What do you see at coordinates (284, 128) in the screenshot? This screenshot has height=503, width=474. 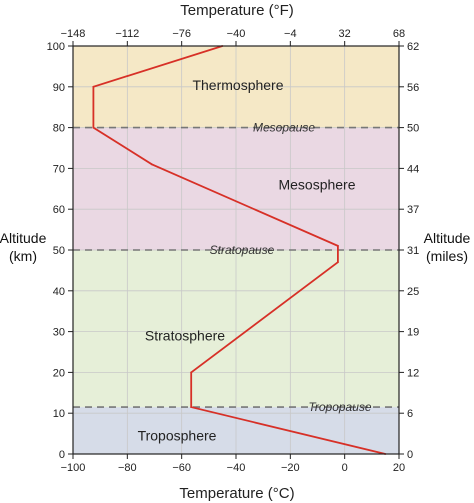 I see `boundary-label-mesopause: Mesopause` at bounding box center [284, 128].